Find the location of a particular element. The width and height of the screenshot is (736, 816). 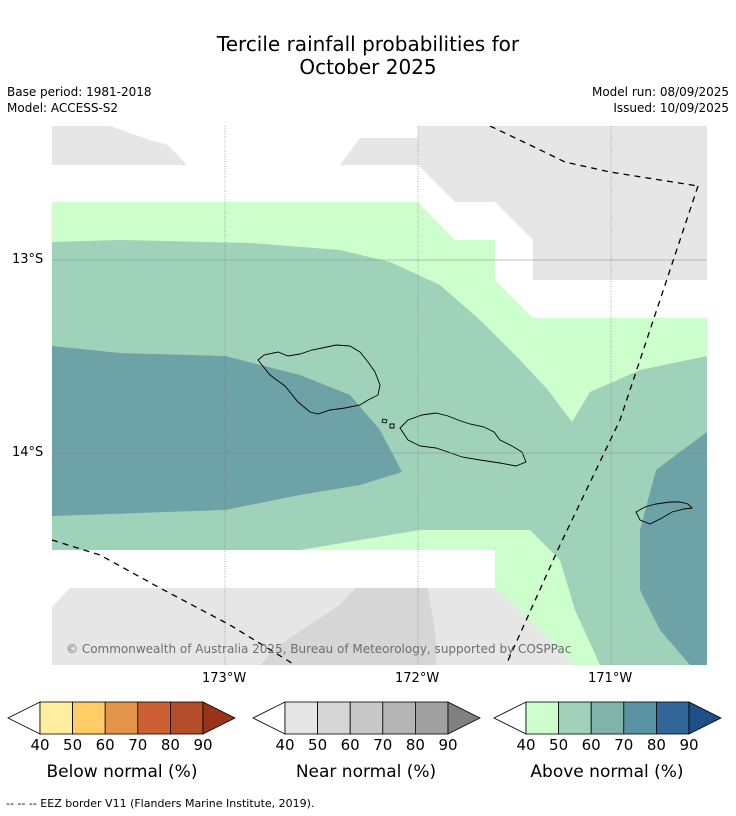

island-manono is located at coordinates (384, 421).